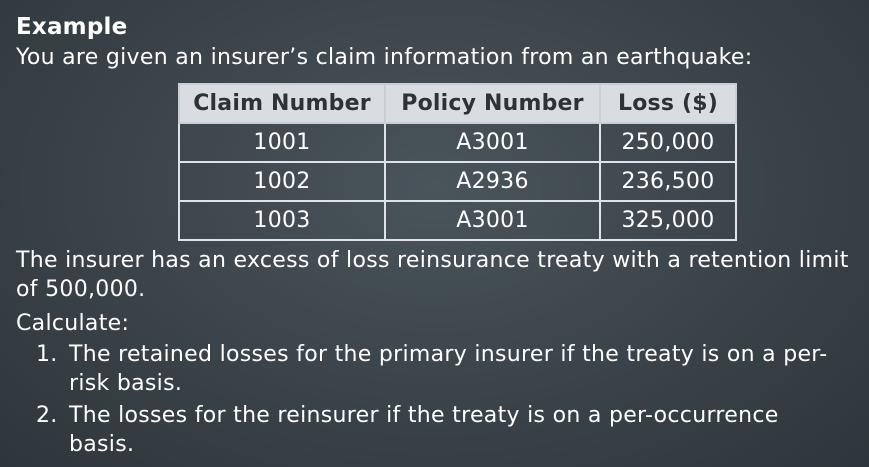 The image size is (869, 467). Describe the element at coordinates (492, 181) in the screenshot. I see `policy-number-cell: A2936` at that location.